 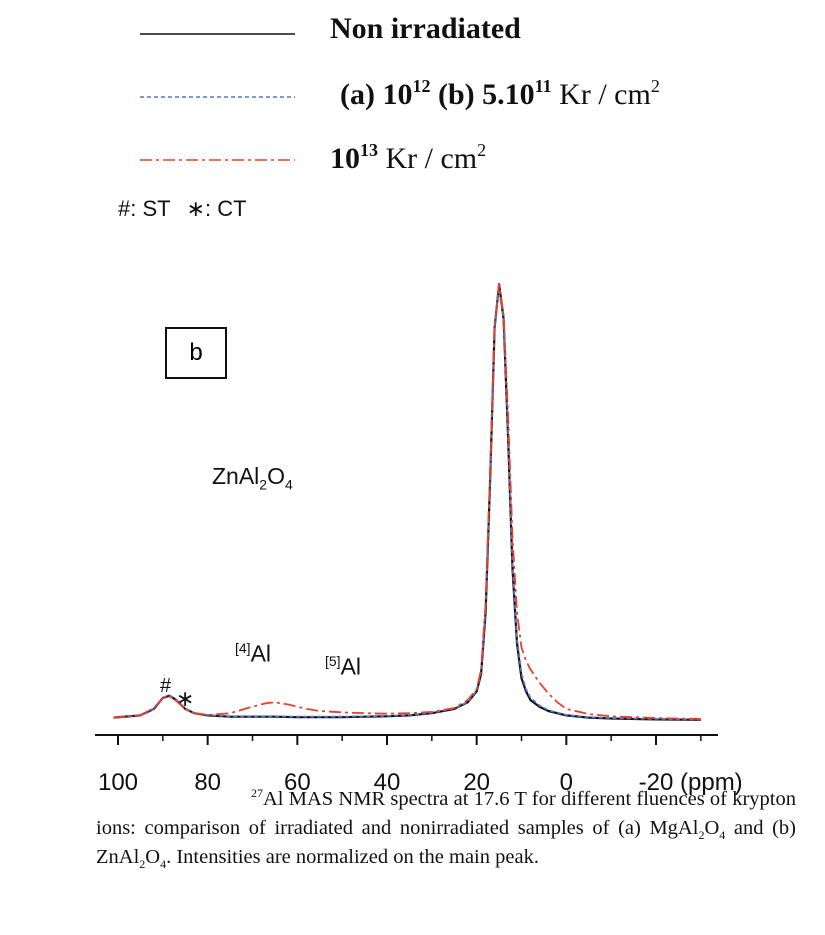 I want to click on al5-label: [5]Al, so click(x=343, y=666).